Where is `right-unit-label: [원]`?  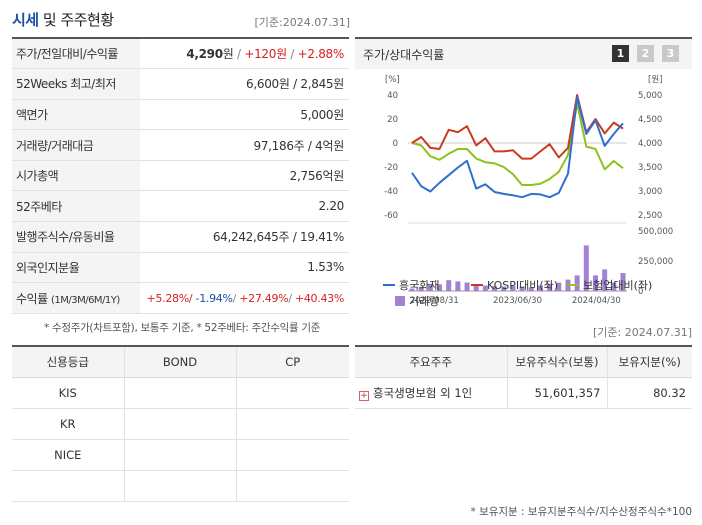
right-unit-label: [원] is located at coordinates (655, 80).